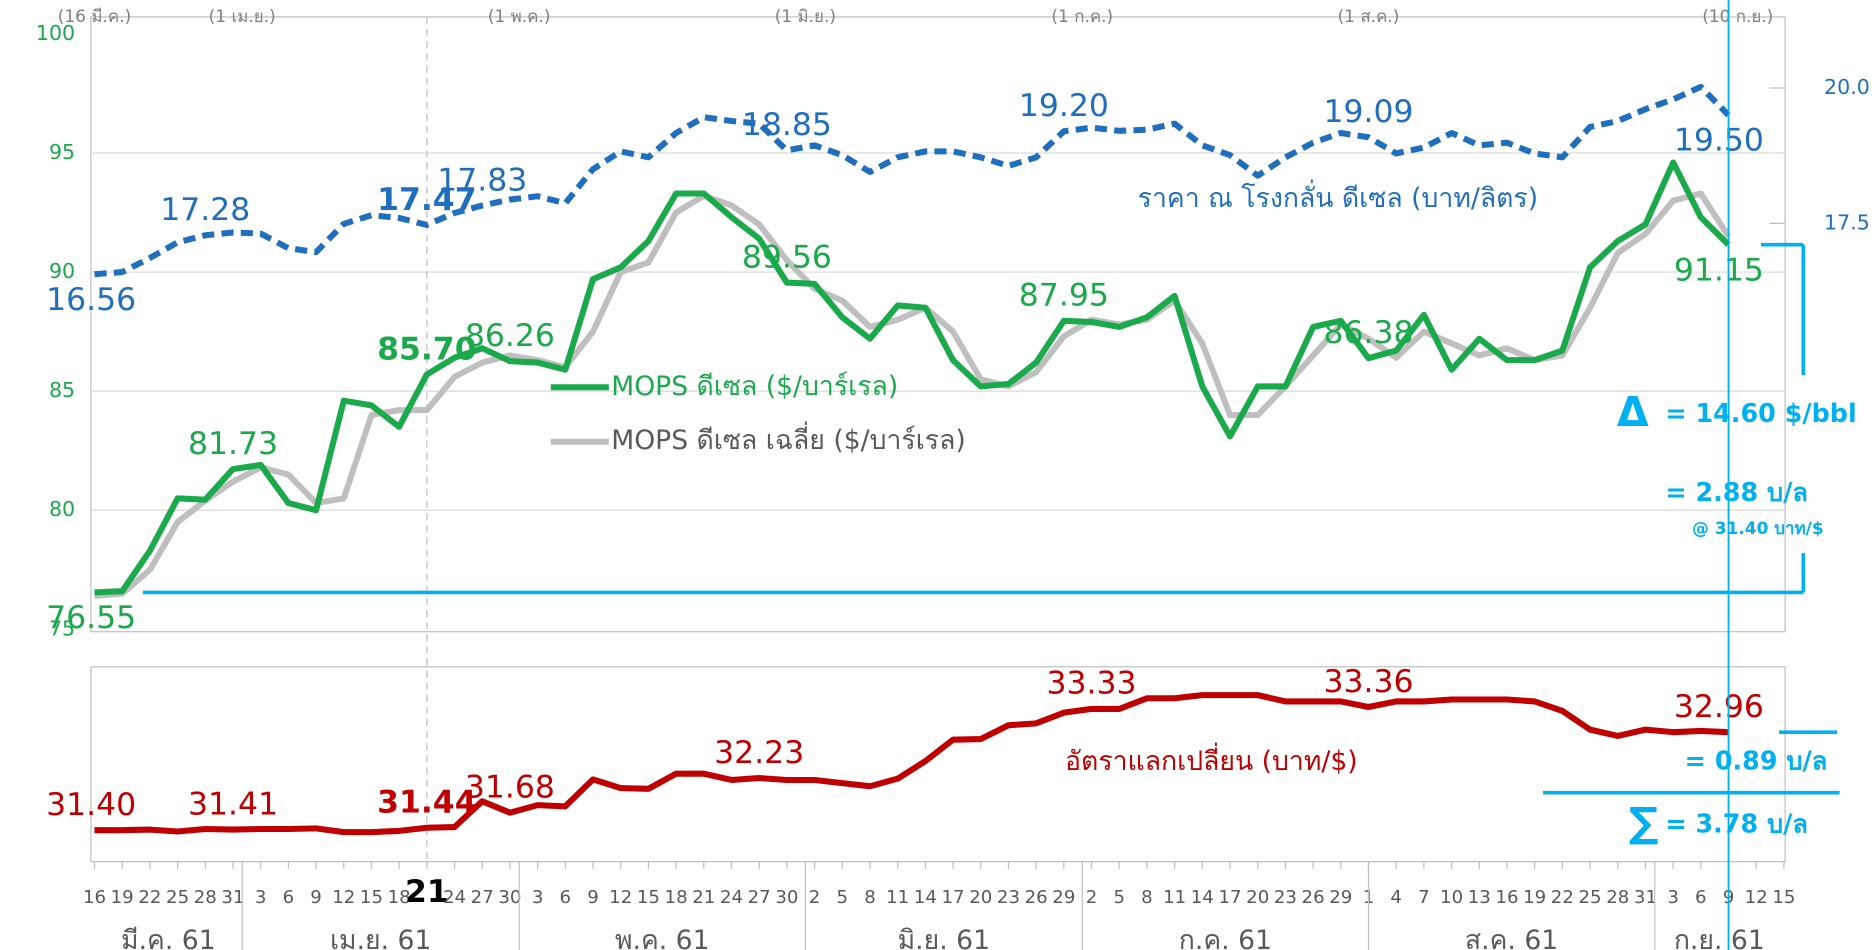 This screenshot has width=1876, height=950. What do you see at coordinates (1211, 759) in the screenshot?
I see `series-name: อัตราแลกเปลี่ยน (บาท/$)` at bounding box center [1211, 759].